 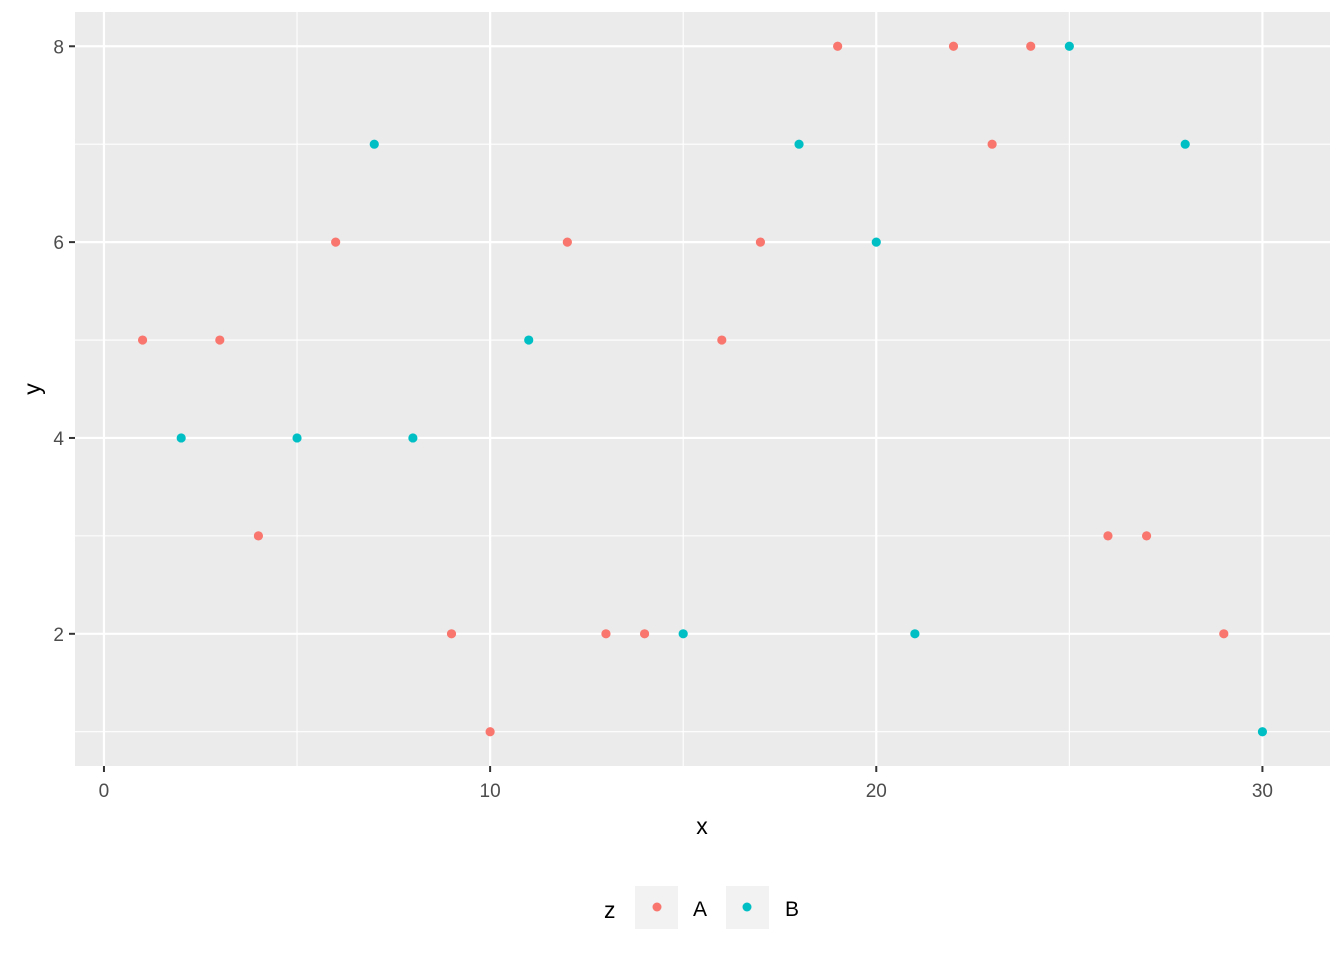 I want to click on x-axis-title: x, so click(x=702, y=826).